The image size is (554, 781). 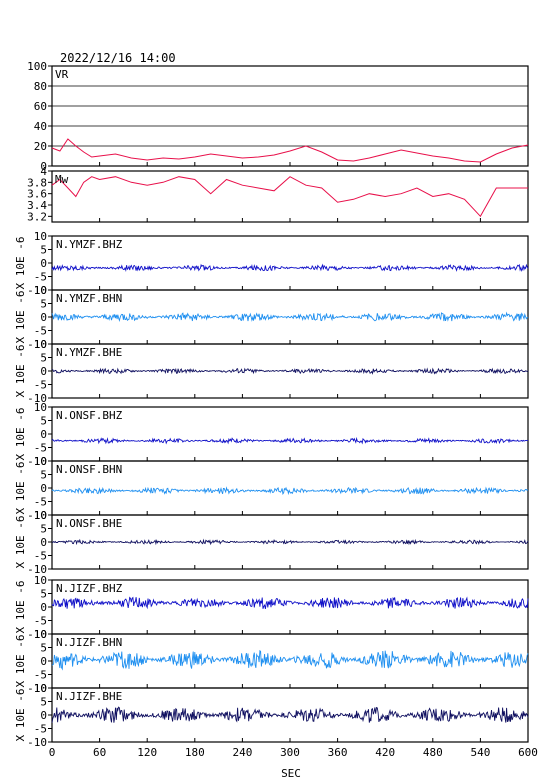 What do you see at coordinates (20, 715) in the screenshot?
I see `seismogram-n-jizf-bhe-ylabel: X 10E -6` at bounding box center [20, 715].